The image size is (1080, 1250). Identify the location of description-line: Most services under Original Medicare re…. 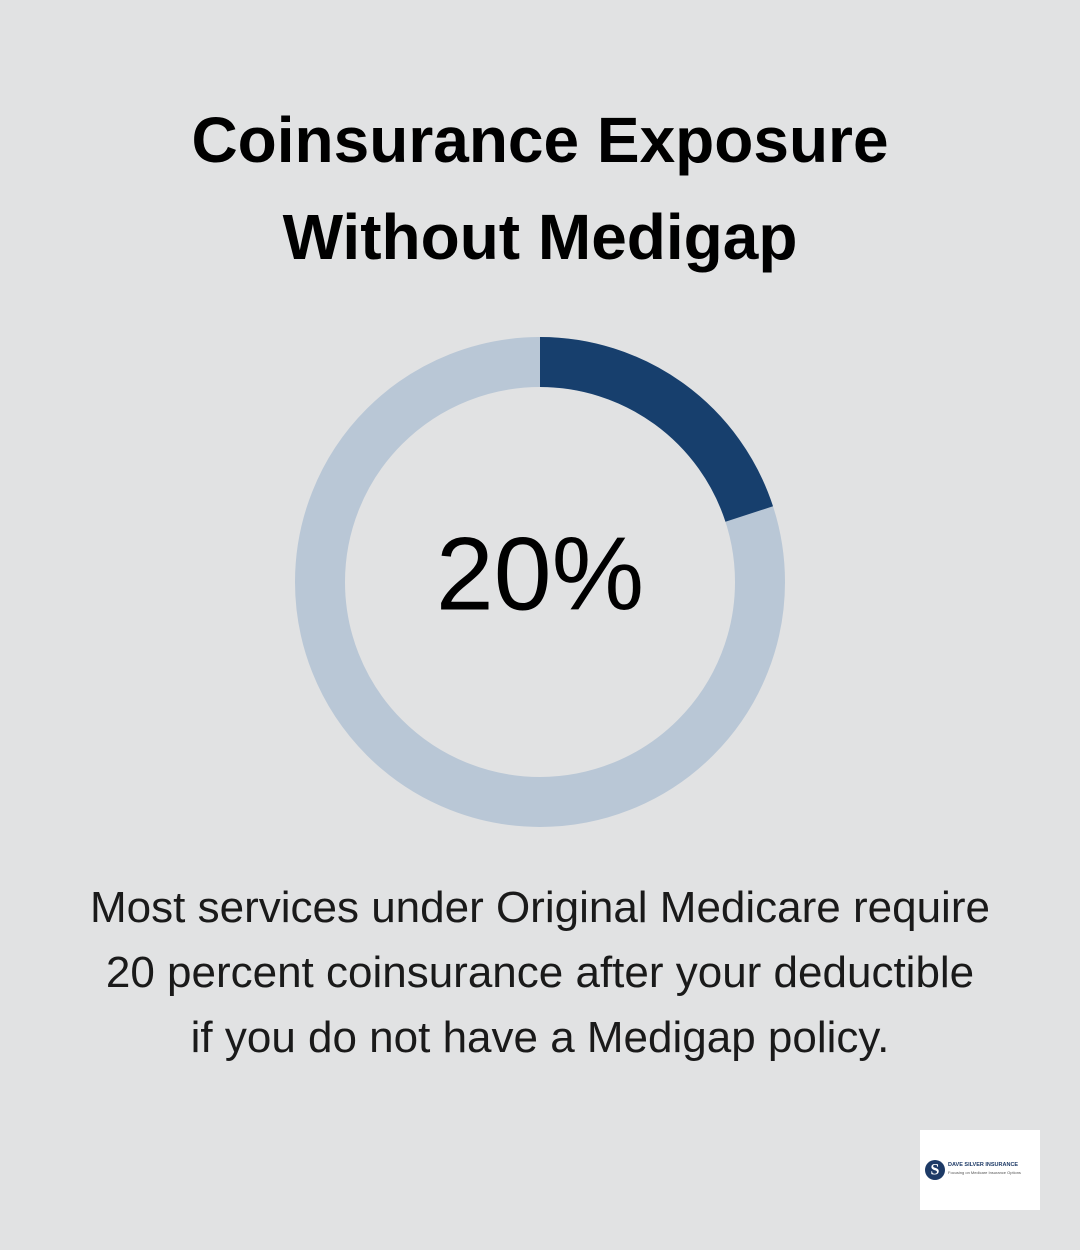
(540, 907).